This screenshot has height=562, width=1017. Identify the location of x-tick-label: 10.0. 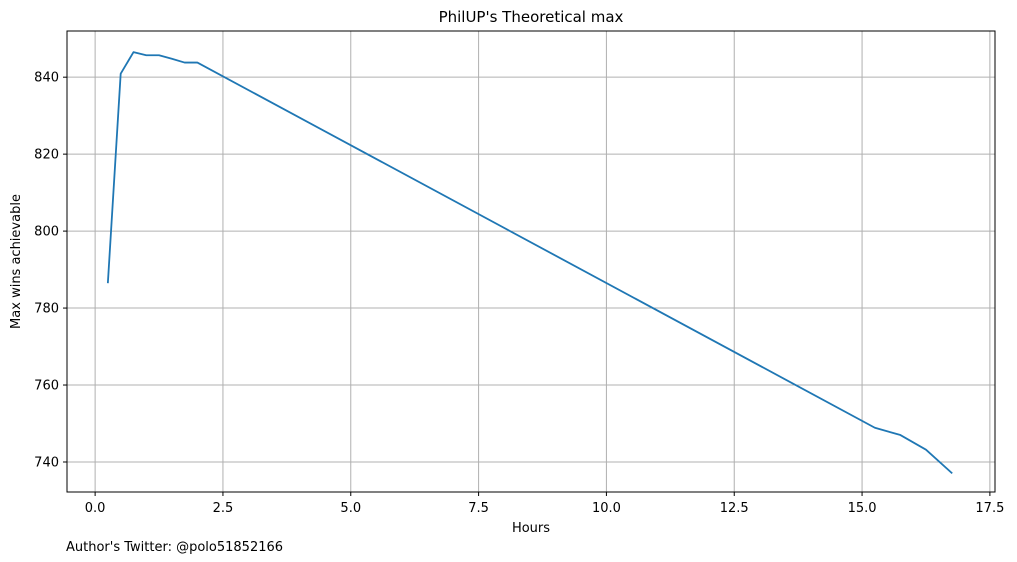
(606, 508).